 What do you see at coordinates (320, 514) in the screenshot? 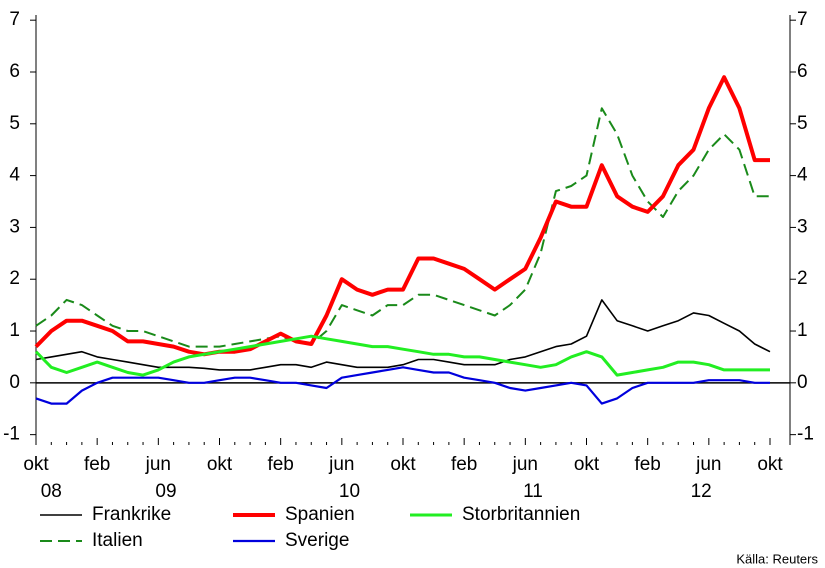
I see `legend-label: Spanien` at bounding box center [320, 514].